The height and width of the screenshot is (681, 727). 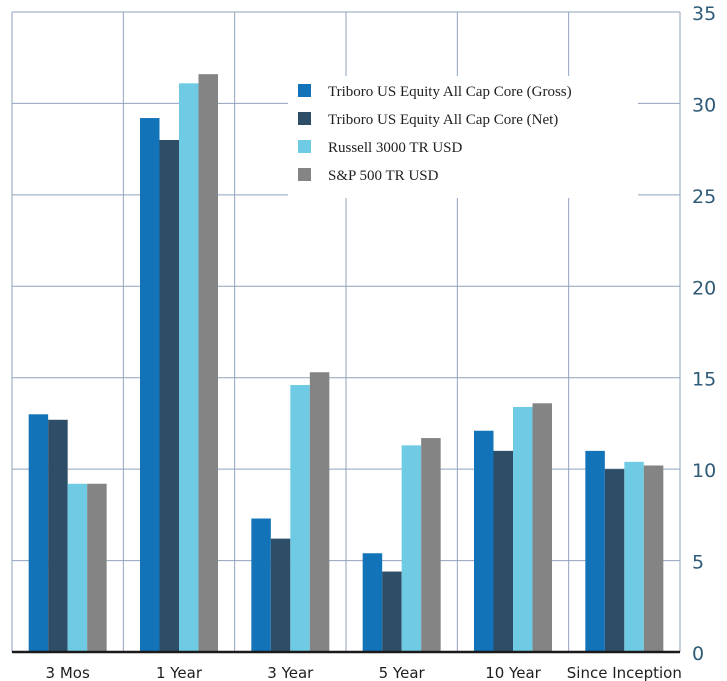 What do you see at coordinates (443, 120) in the screenshot?
I see `legend-label: Triboro US Equity All Cap Core (Net)` at bounding box center [443, 120].